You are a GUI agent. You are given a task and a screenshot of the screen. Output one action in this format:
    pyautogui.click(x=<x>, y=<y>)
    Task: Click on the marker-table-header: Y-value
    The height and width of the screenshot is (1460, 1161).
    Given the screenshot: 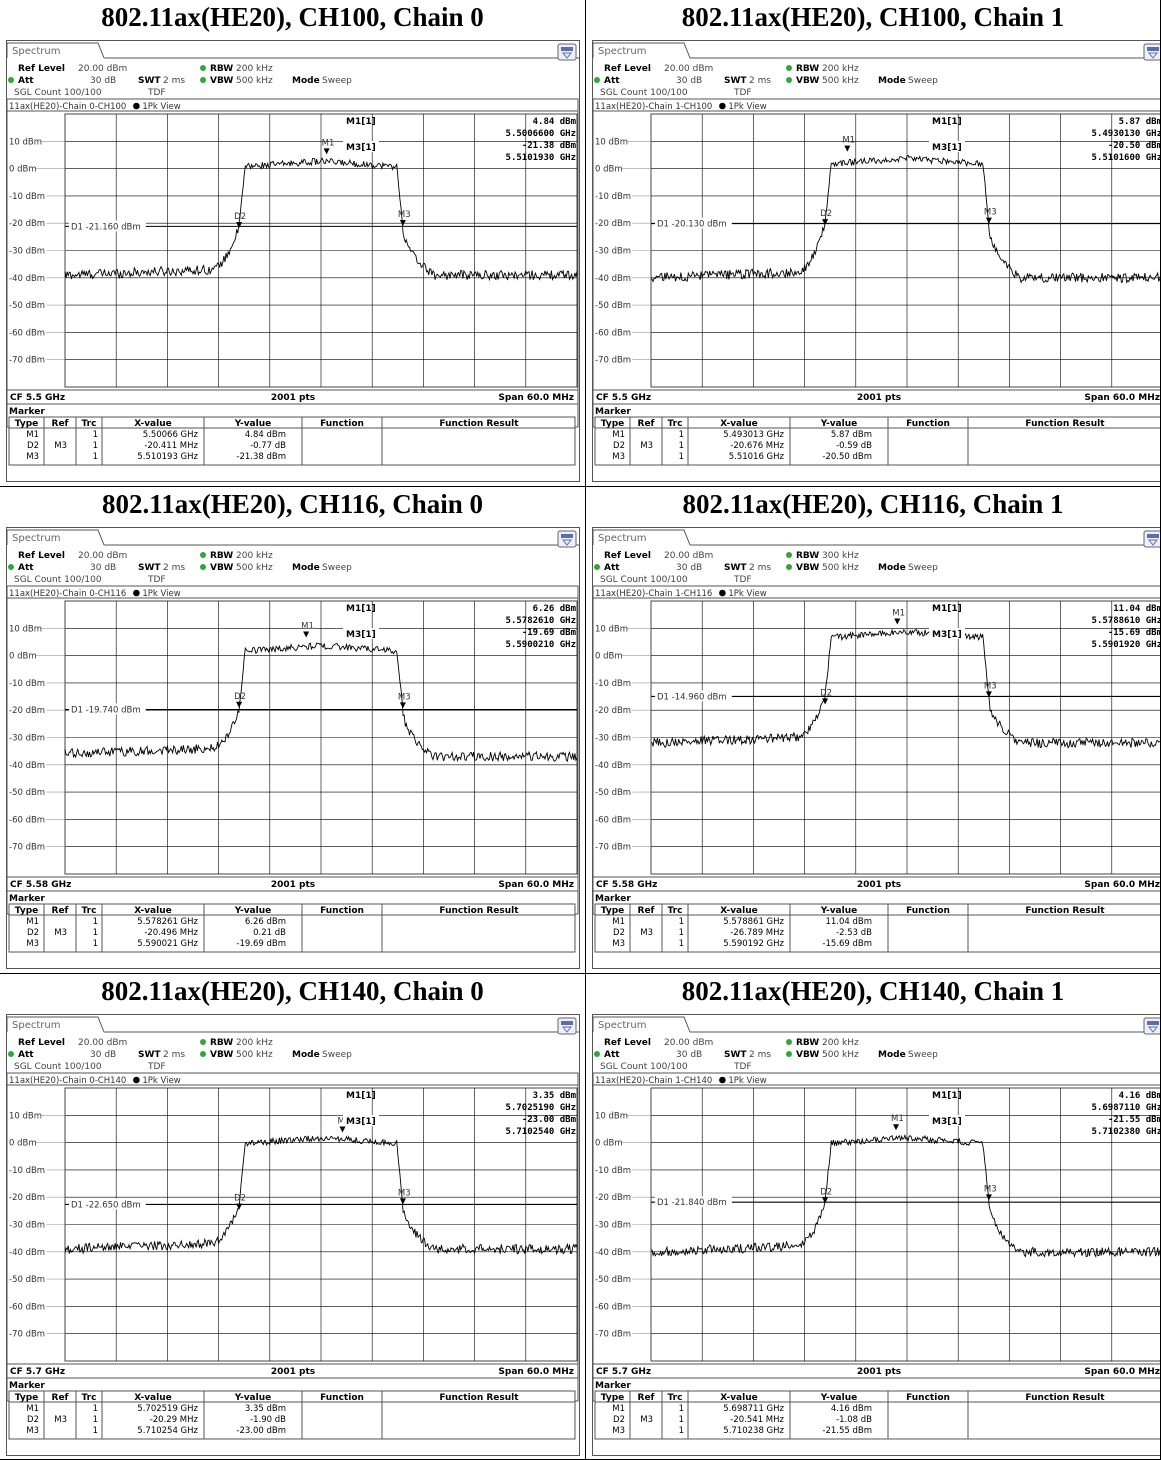 What is the action you would take?
    pyautogui.click(x=252, y=424)
    